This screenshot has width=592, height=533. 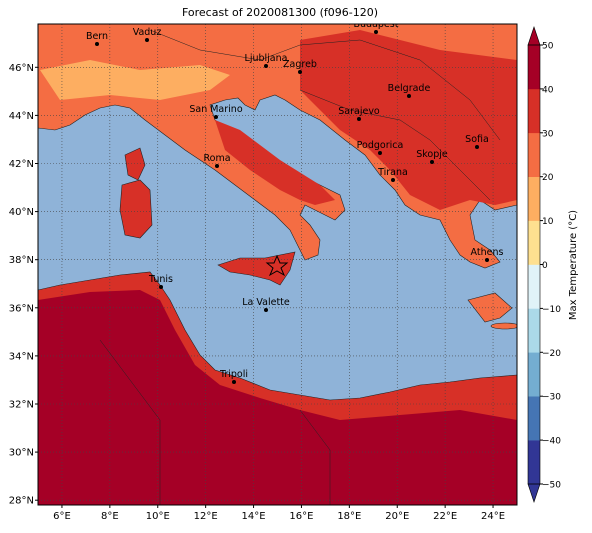 I want to click on land-sardinia, so click(x=136, y=209).